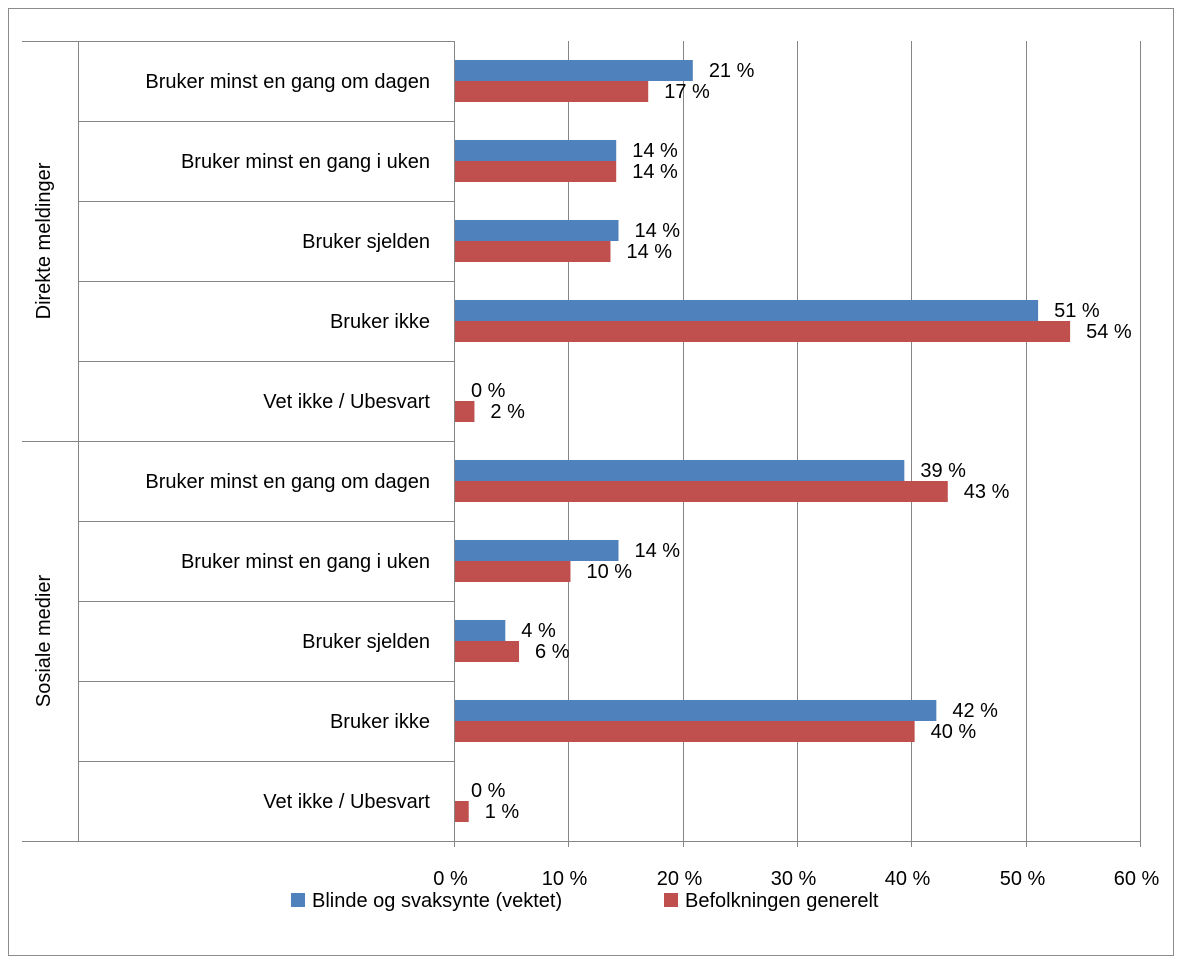 Image resolution: width=1182 pixels, height=964 pixels. Describe the element at coordinates (987, 492) in the screenshot. I see `data-label: 43 %` at that location.